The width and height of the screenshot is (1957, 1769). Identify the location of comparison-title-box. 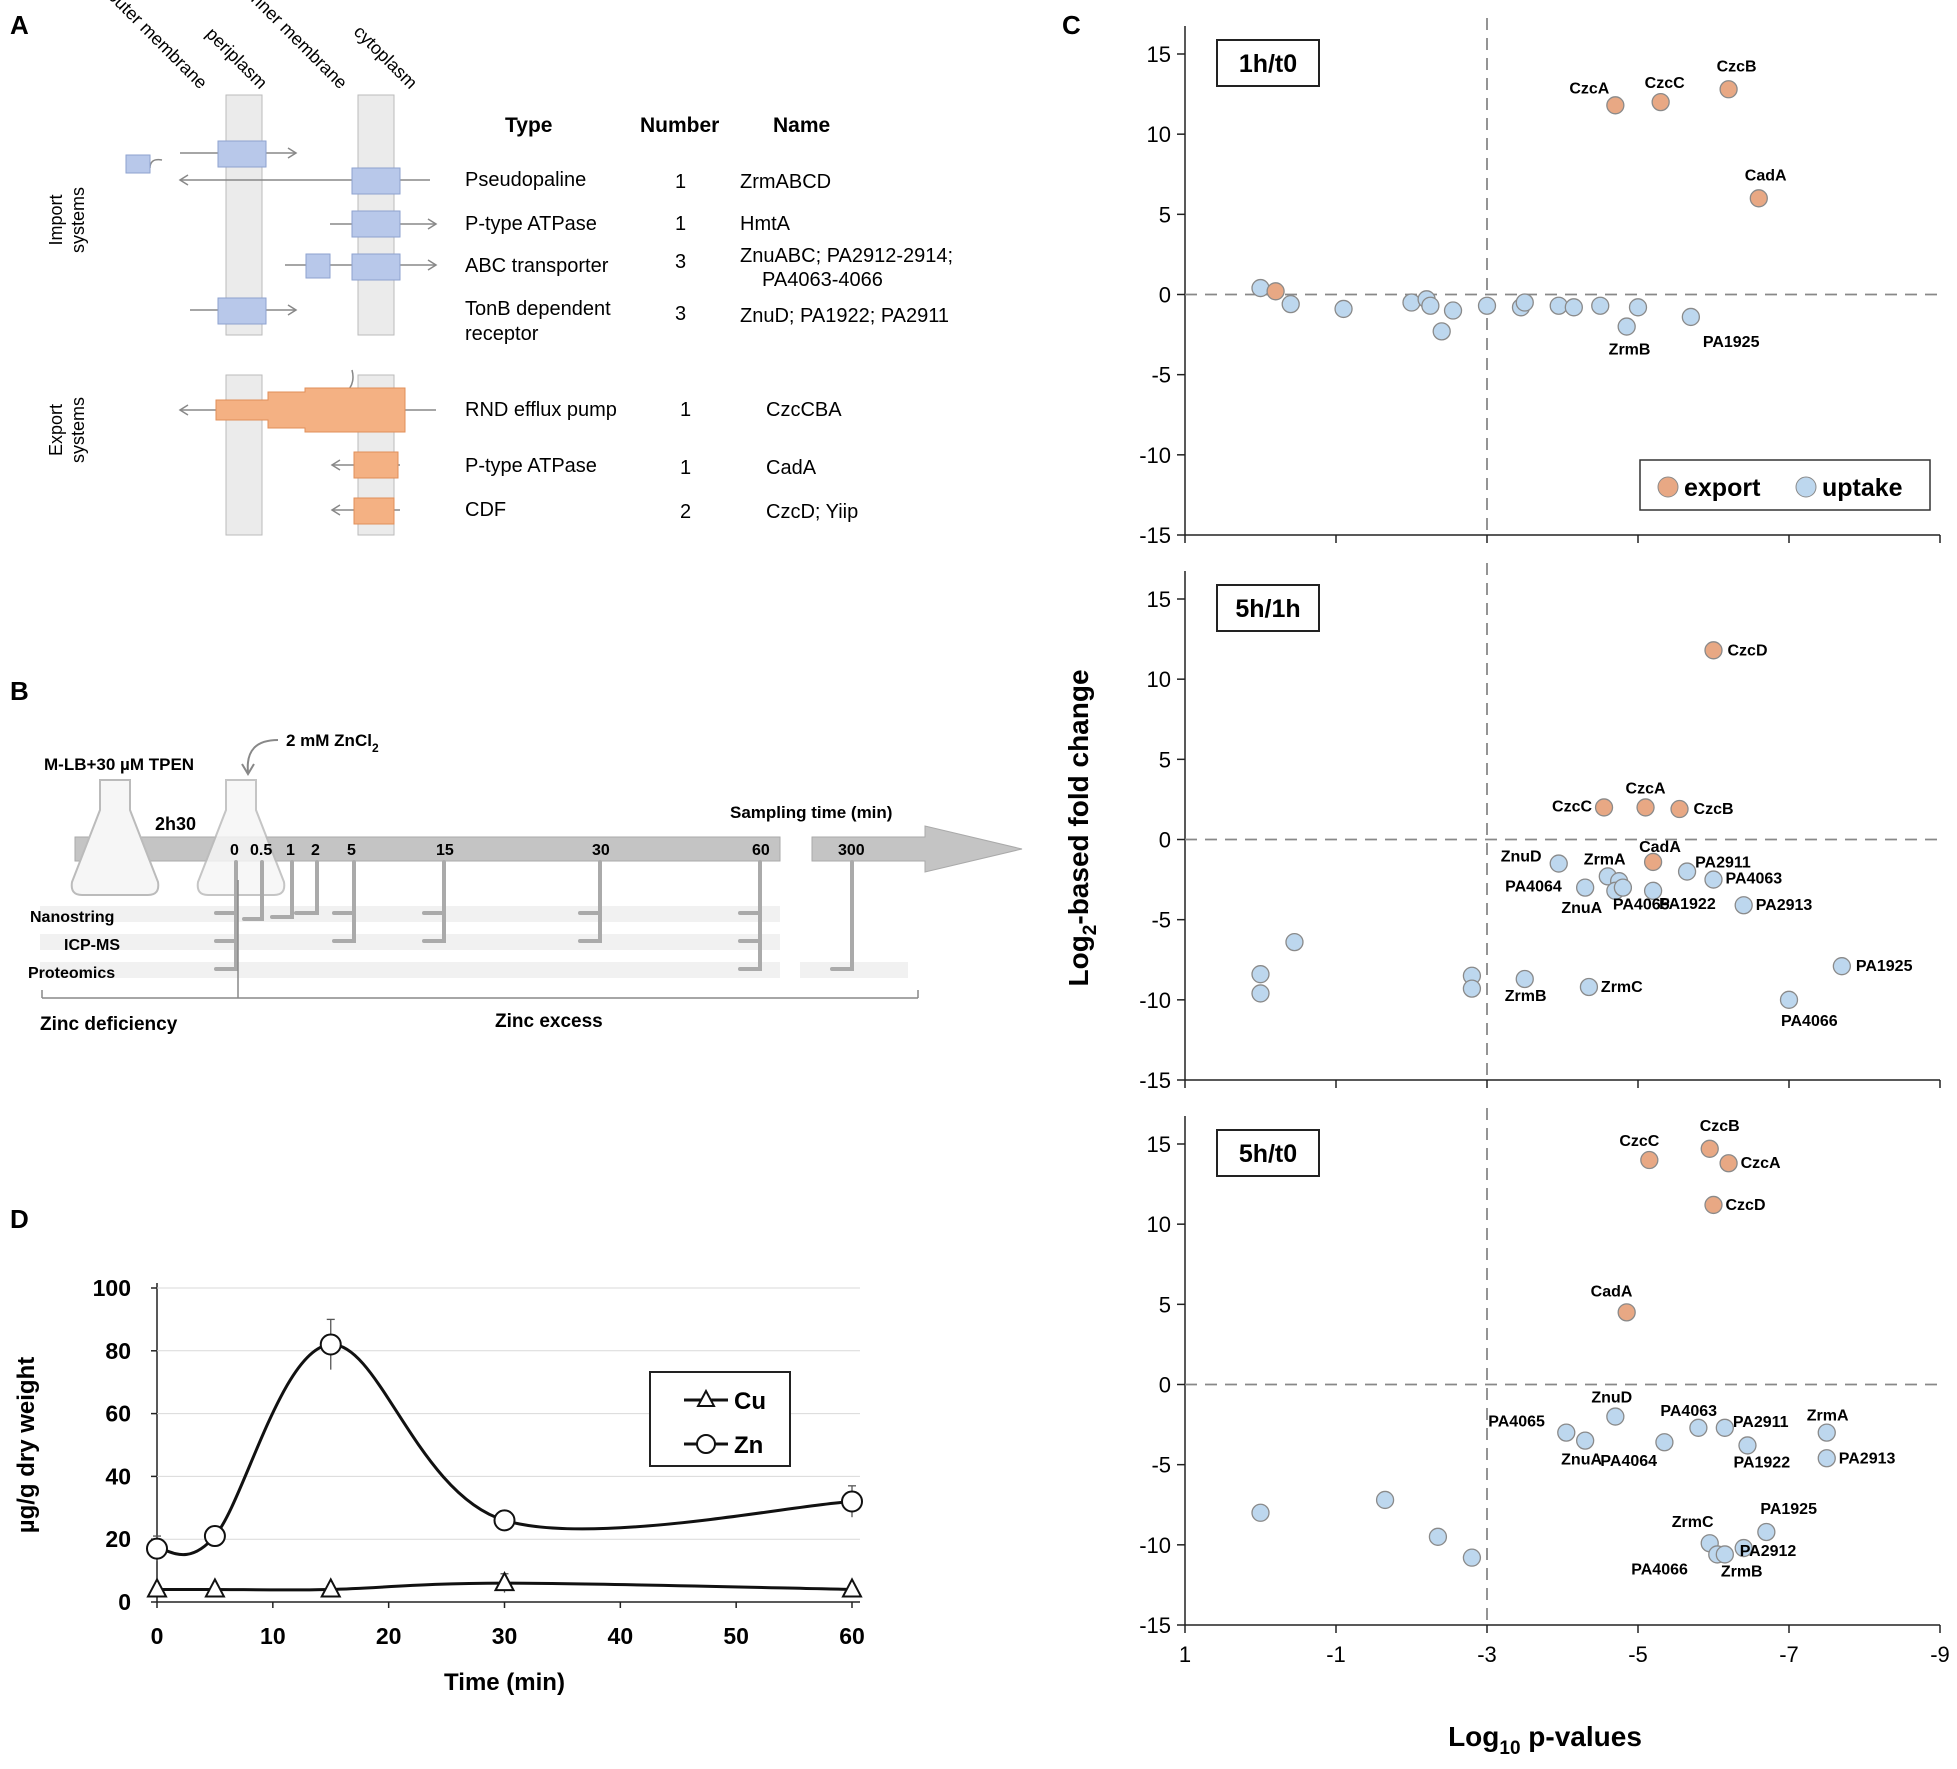
(1268, 63).